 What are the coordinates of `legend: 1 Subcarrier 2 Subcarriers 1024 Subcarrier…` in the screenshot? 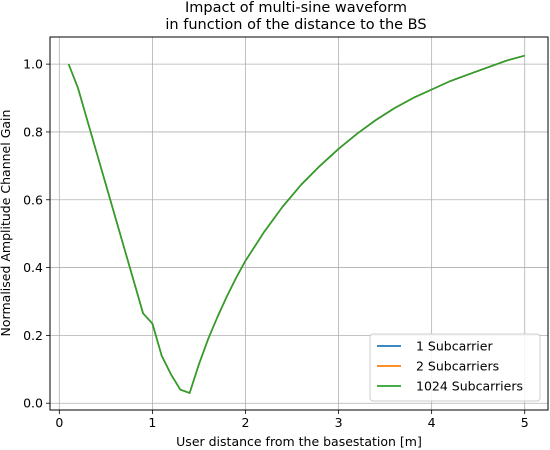 It's located at (455, 367).